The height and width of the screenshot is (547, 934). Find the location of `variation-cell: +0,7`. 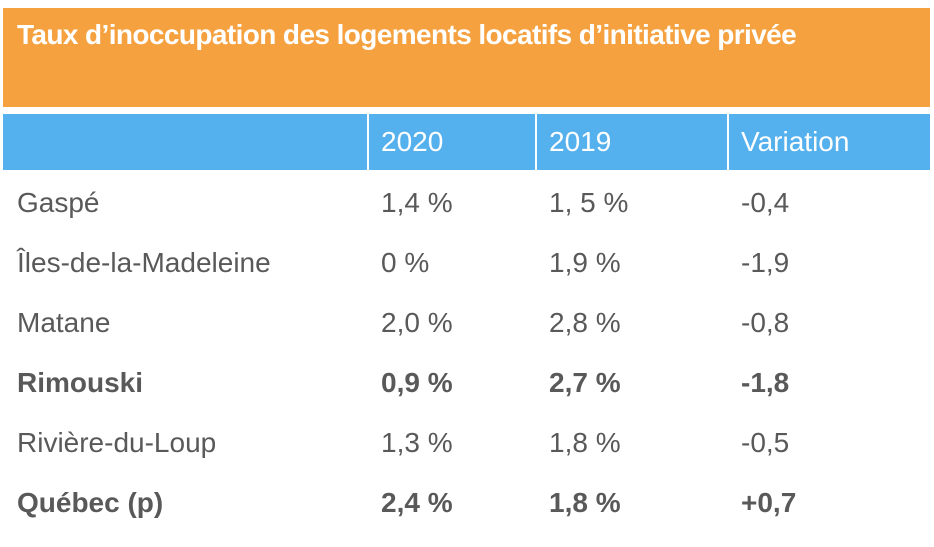

variation-cell: +0,7 is located at coordinates (769, 502).